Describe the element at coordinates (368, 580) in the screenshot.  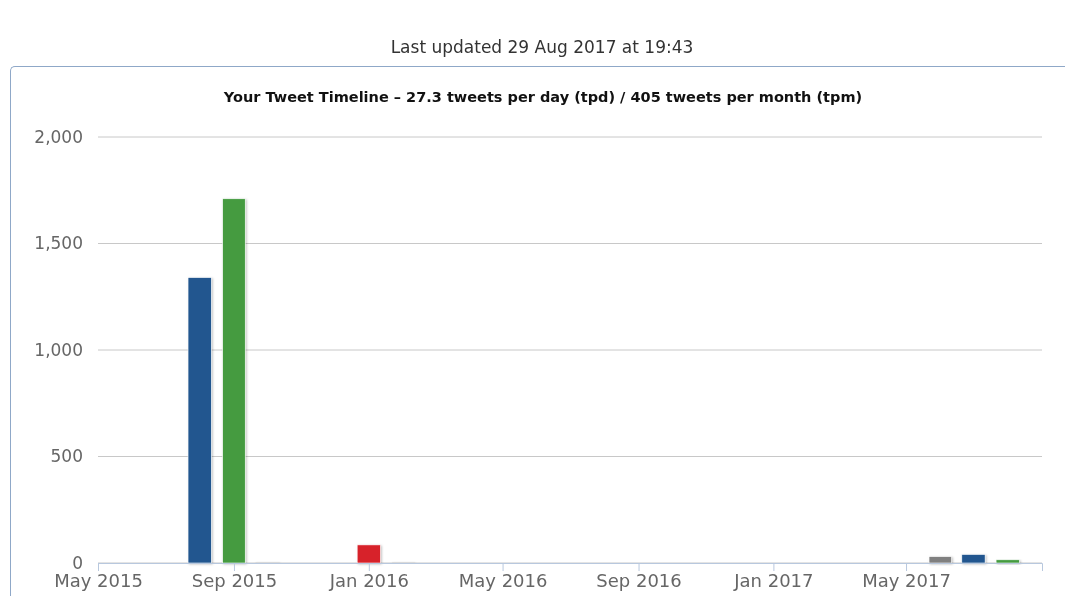
I see `x-tick-label: Jan 2016` at that location.